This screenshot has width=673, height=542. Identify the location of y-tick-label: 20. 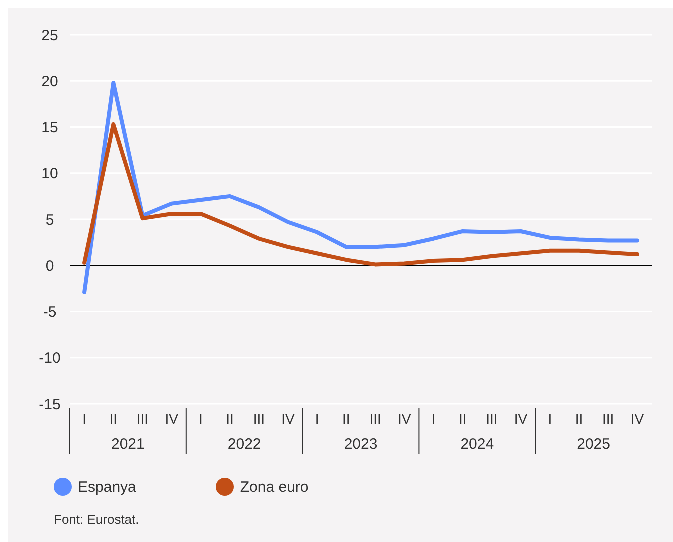
(50, 81).